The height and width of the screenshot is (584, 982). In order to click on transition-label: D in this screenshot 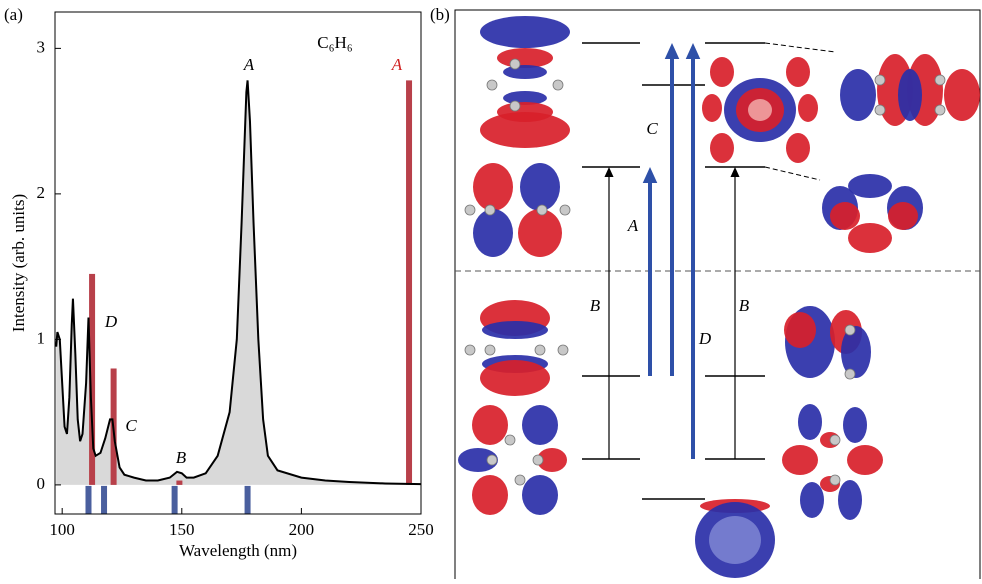, I will do `click(705, 338)`.